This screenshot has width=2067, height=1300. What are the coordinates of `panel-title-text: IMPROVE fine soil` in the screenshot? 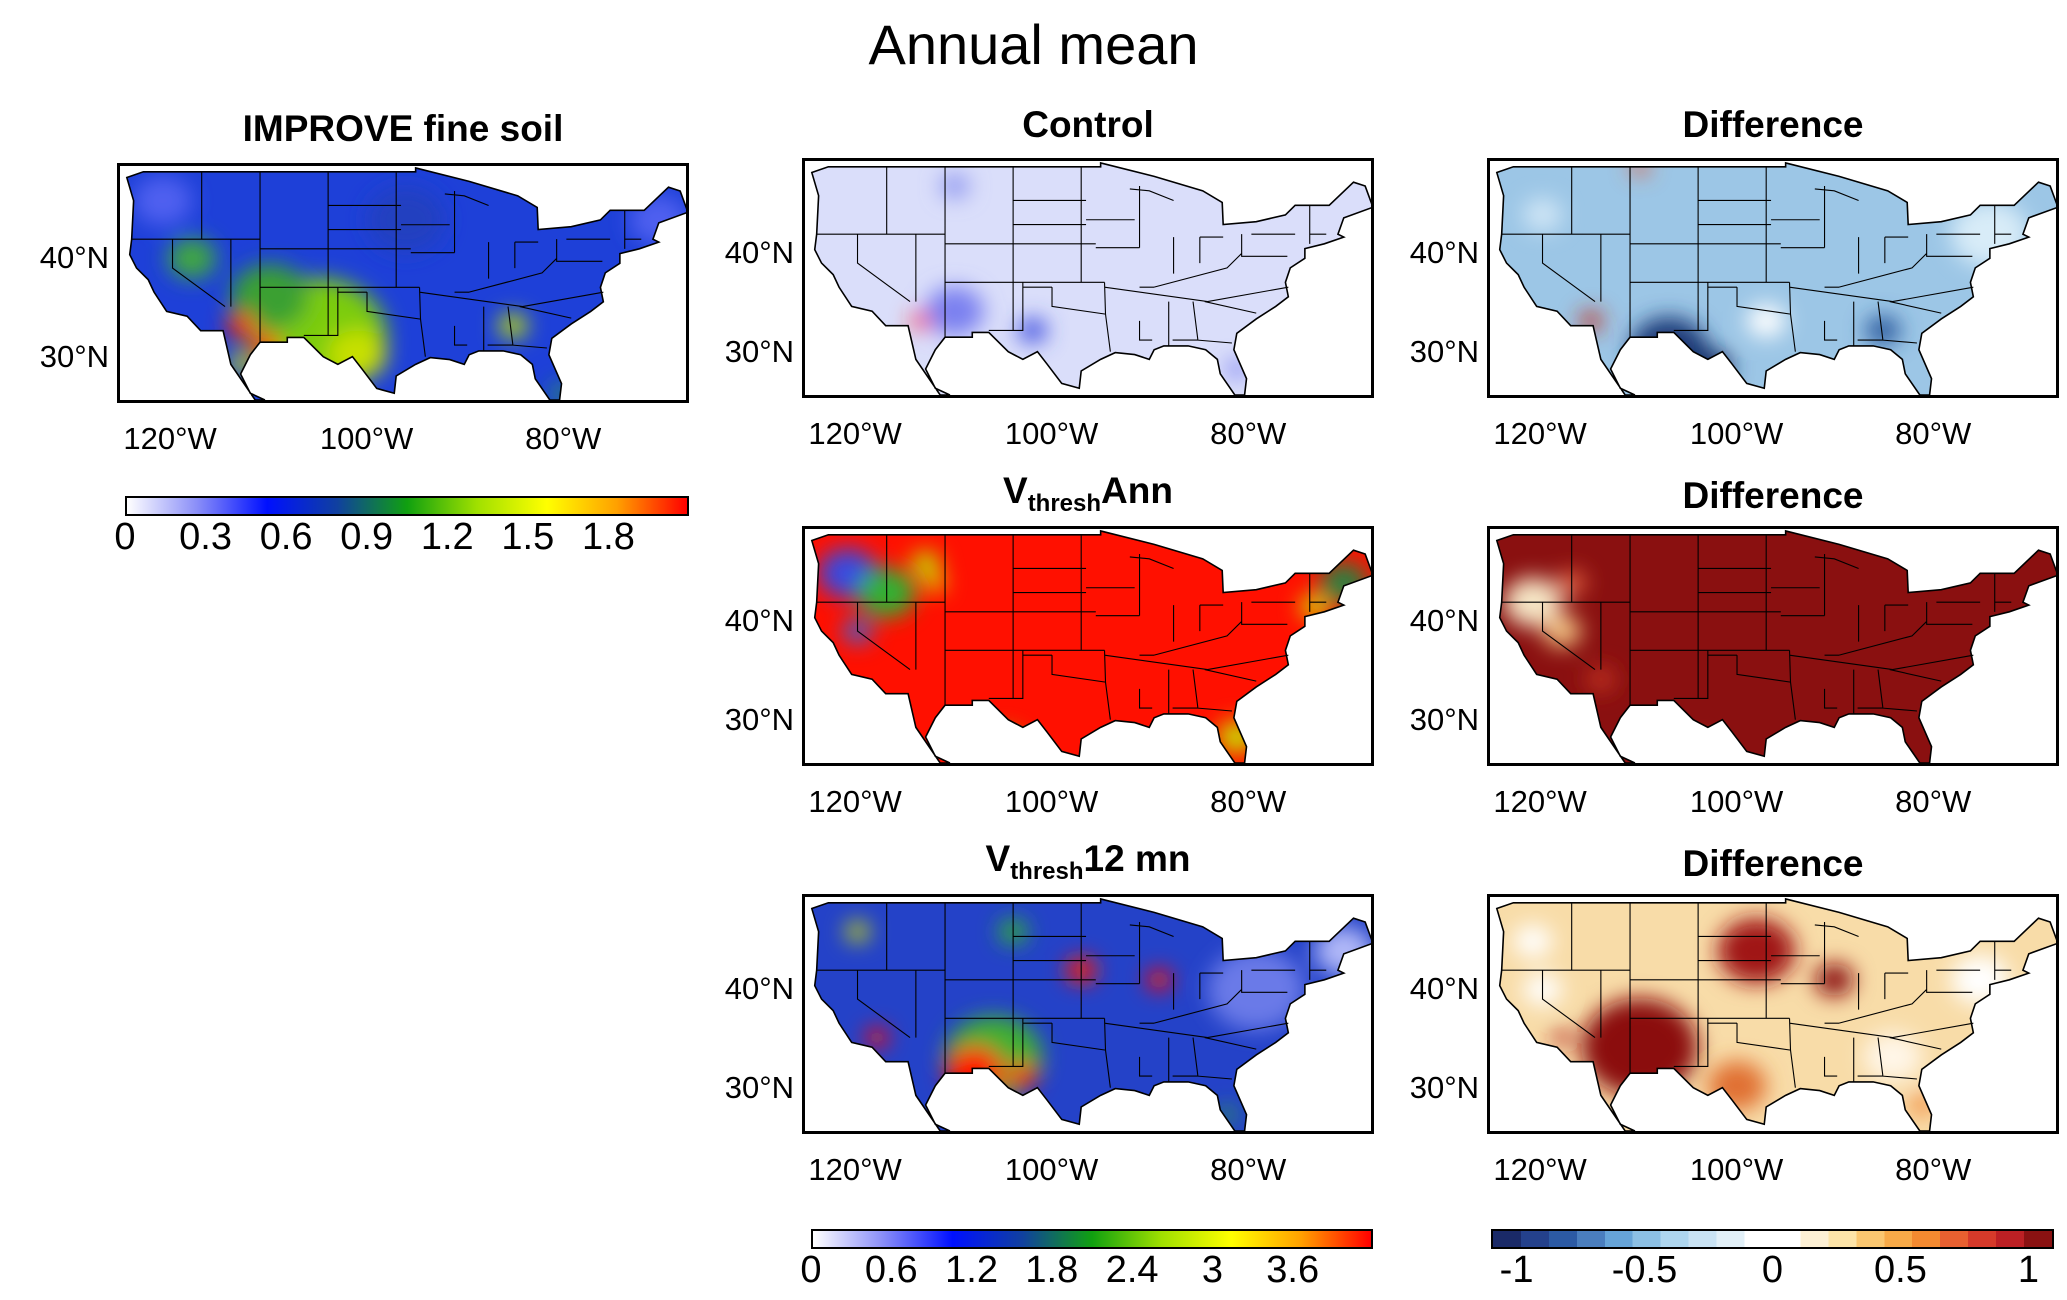 It's located at (403, 128).